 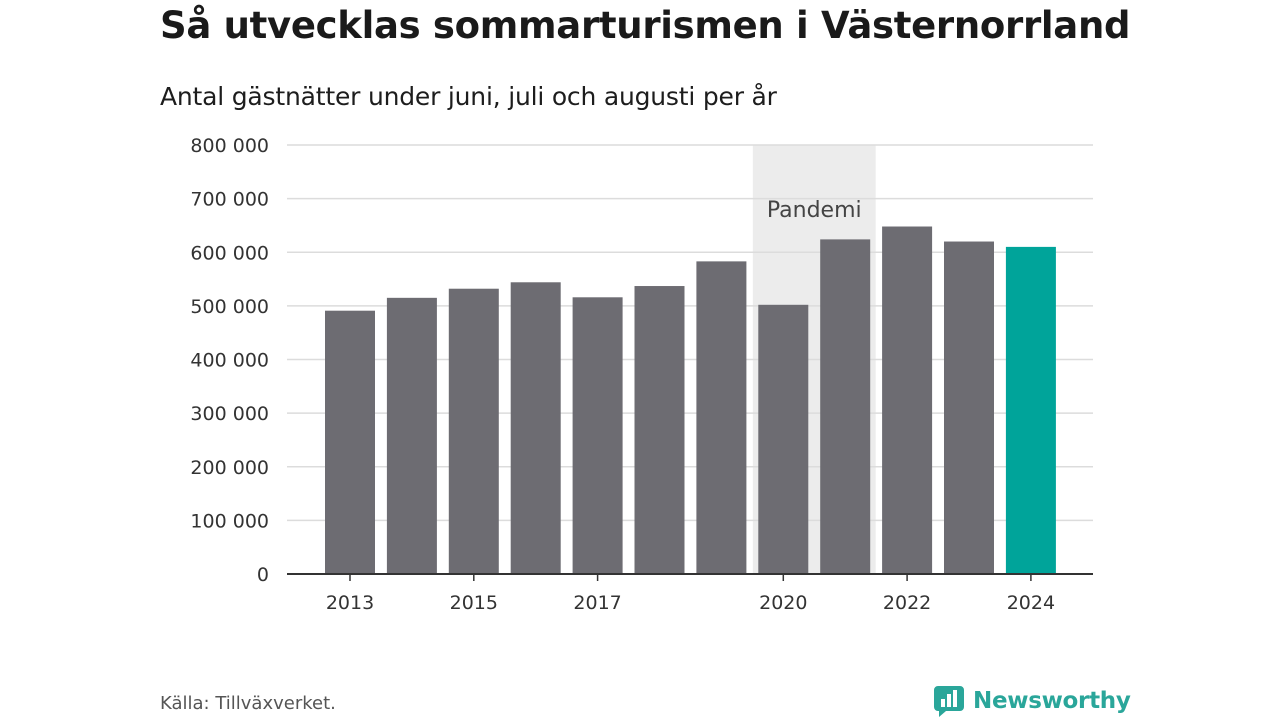 I want to click on y-tick-label: 800 000, so click(x=229, y=146).